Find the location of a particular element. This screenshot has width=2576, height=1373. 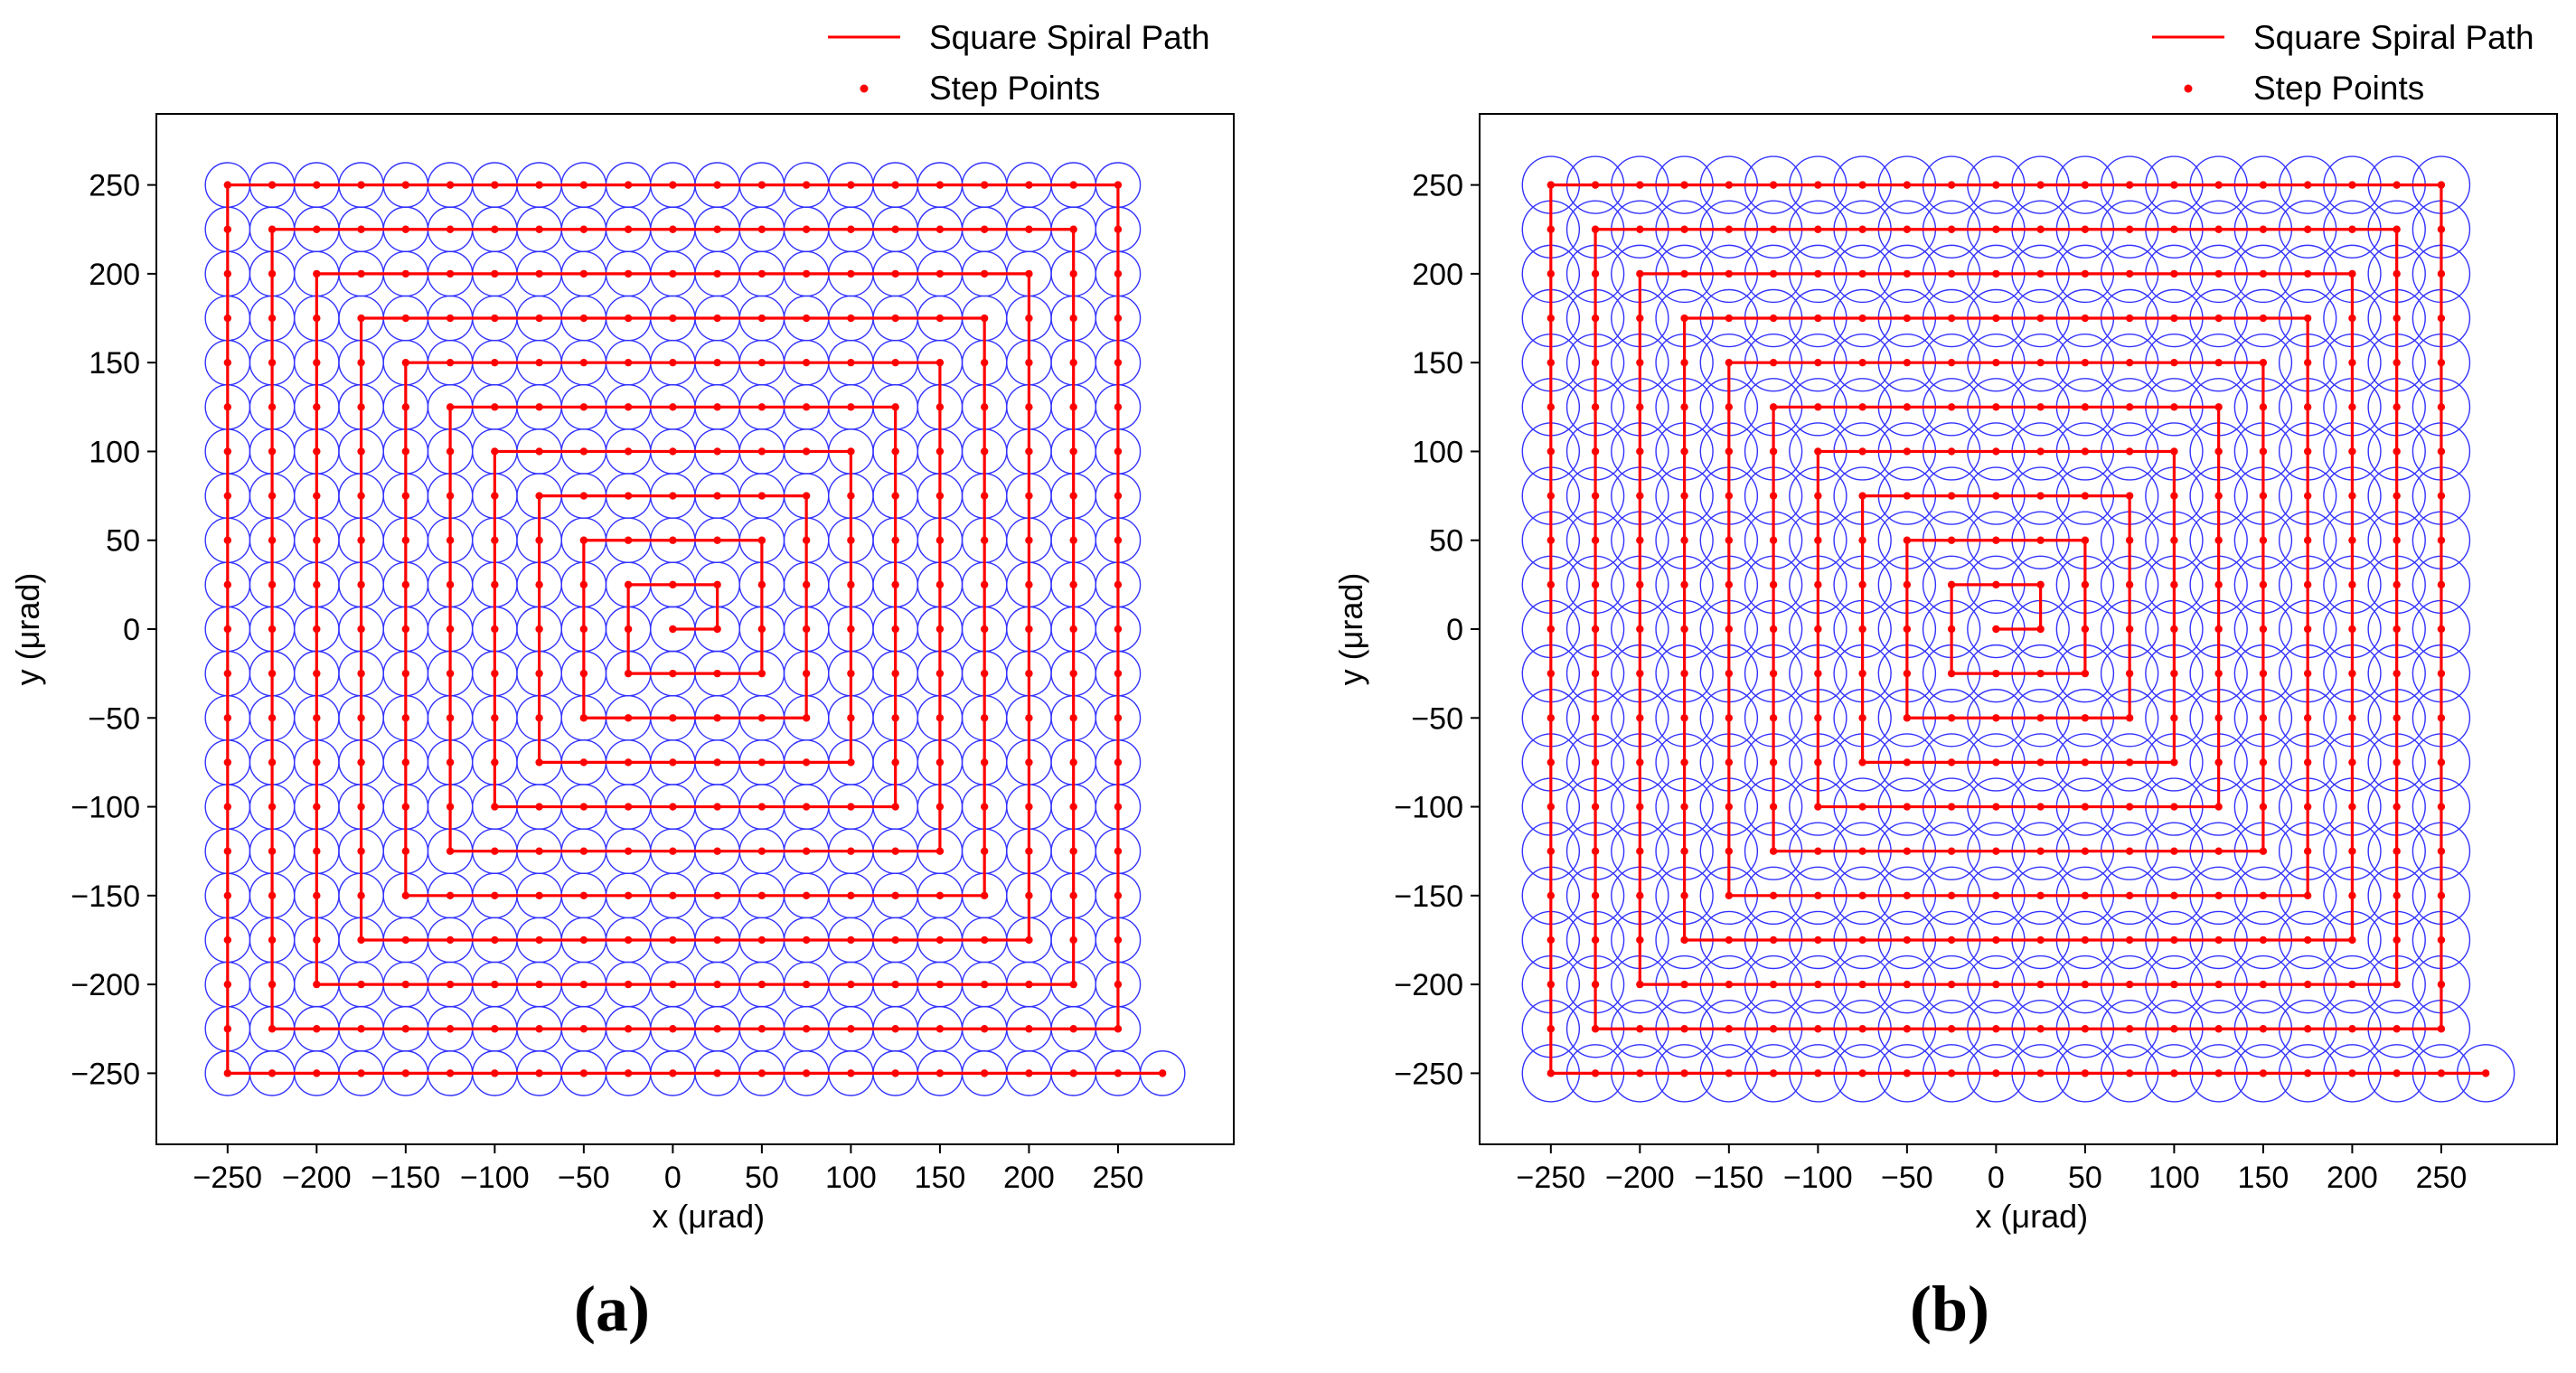

x-tick-label: −200 is located at coordinates (1640, 1178).